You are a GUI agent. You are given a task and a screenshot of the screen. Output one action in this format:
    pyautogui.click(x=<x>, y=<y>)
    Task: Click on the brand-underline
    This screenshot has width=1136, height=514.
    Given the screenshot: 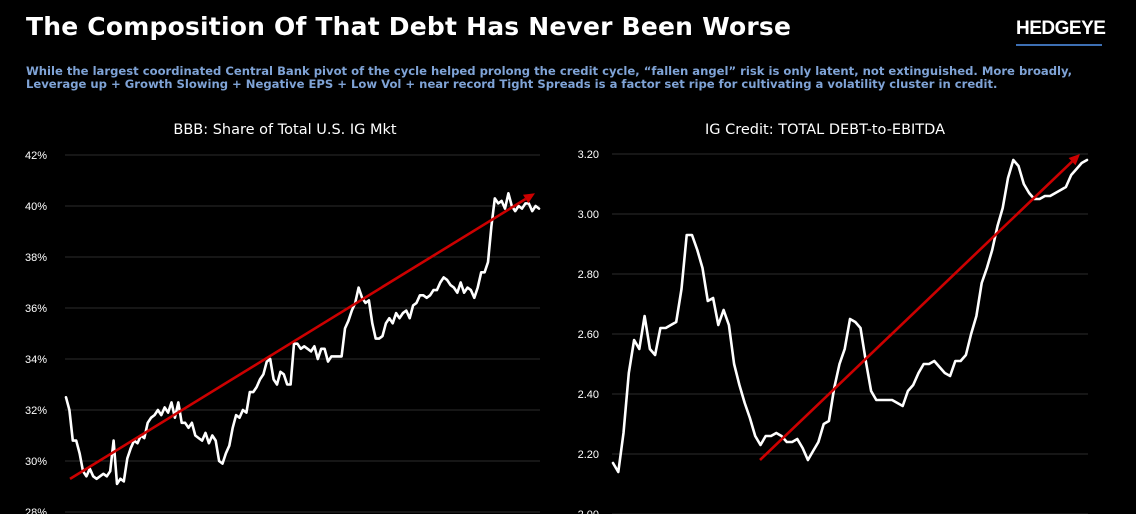 What is the action you would take?
    pyautogui.click(x=1059, y=45)
    